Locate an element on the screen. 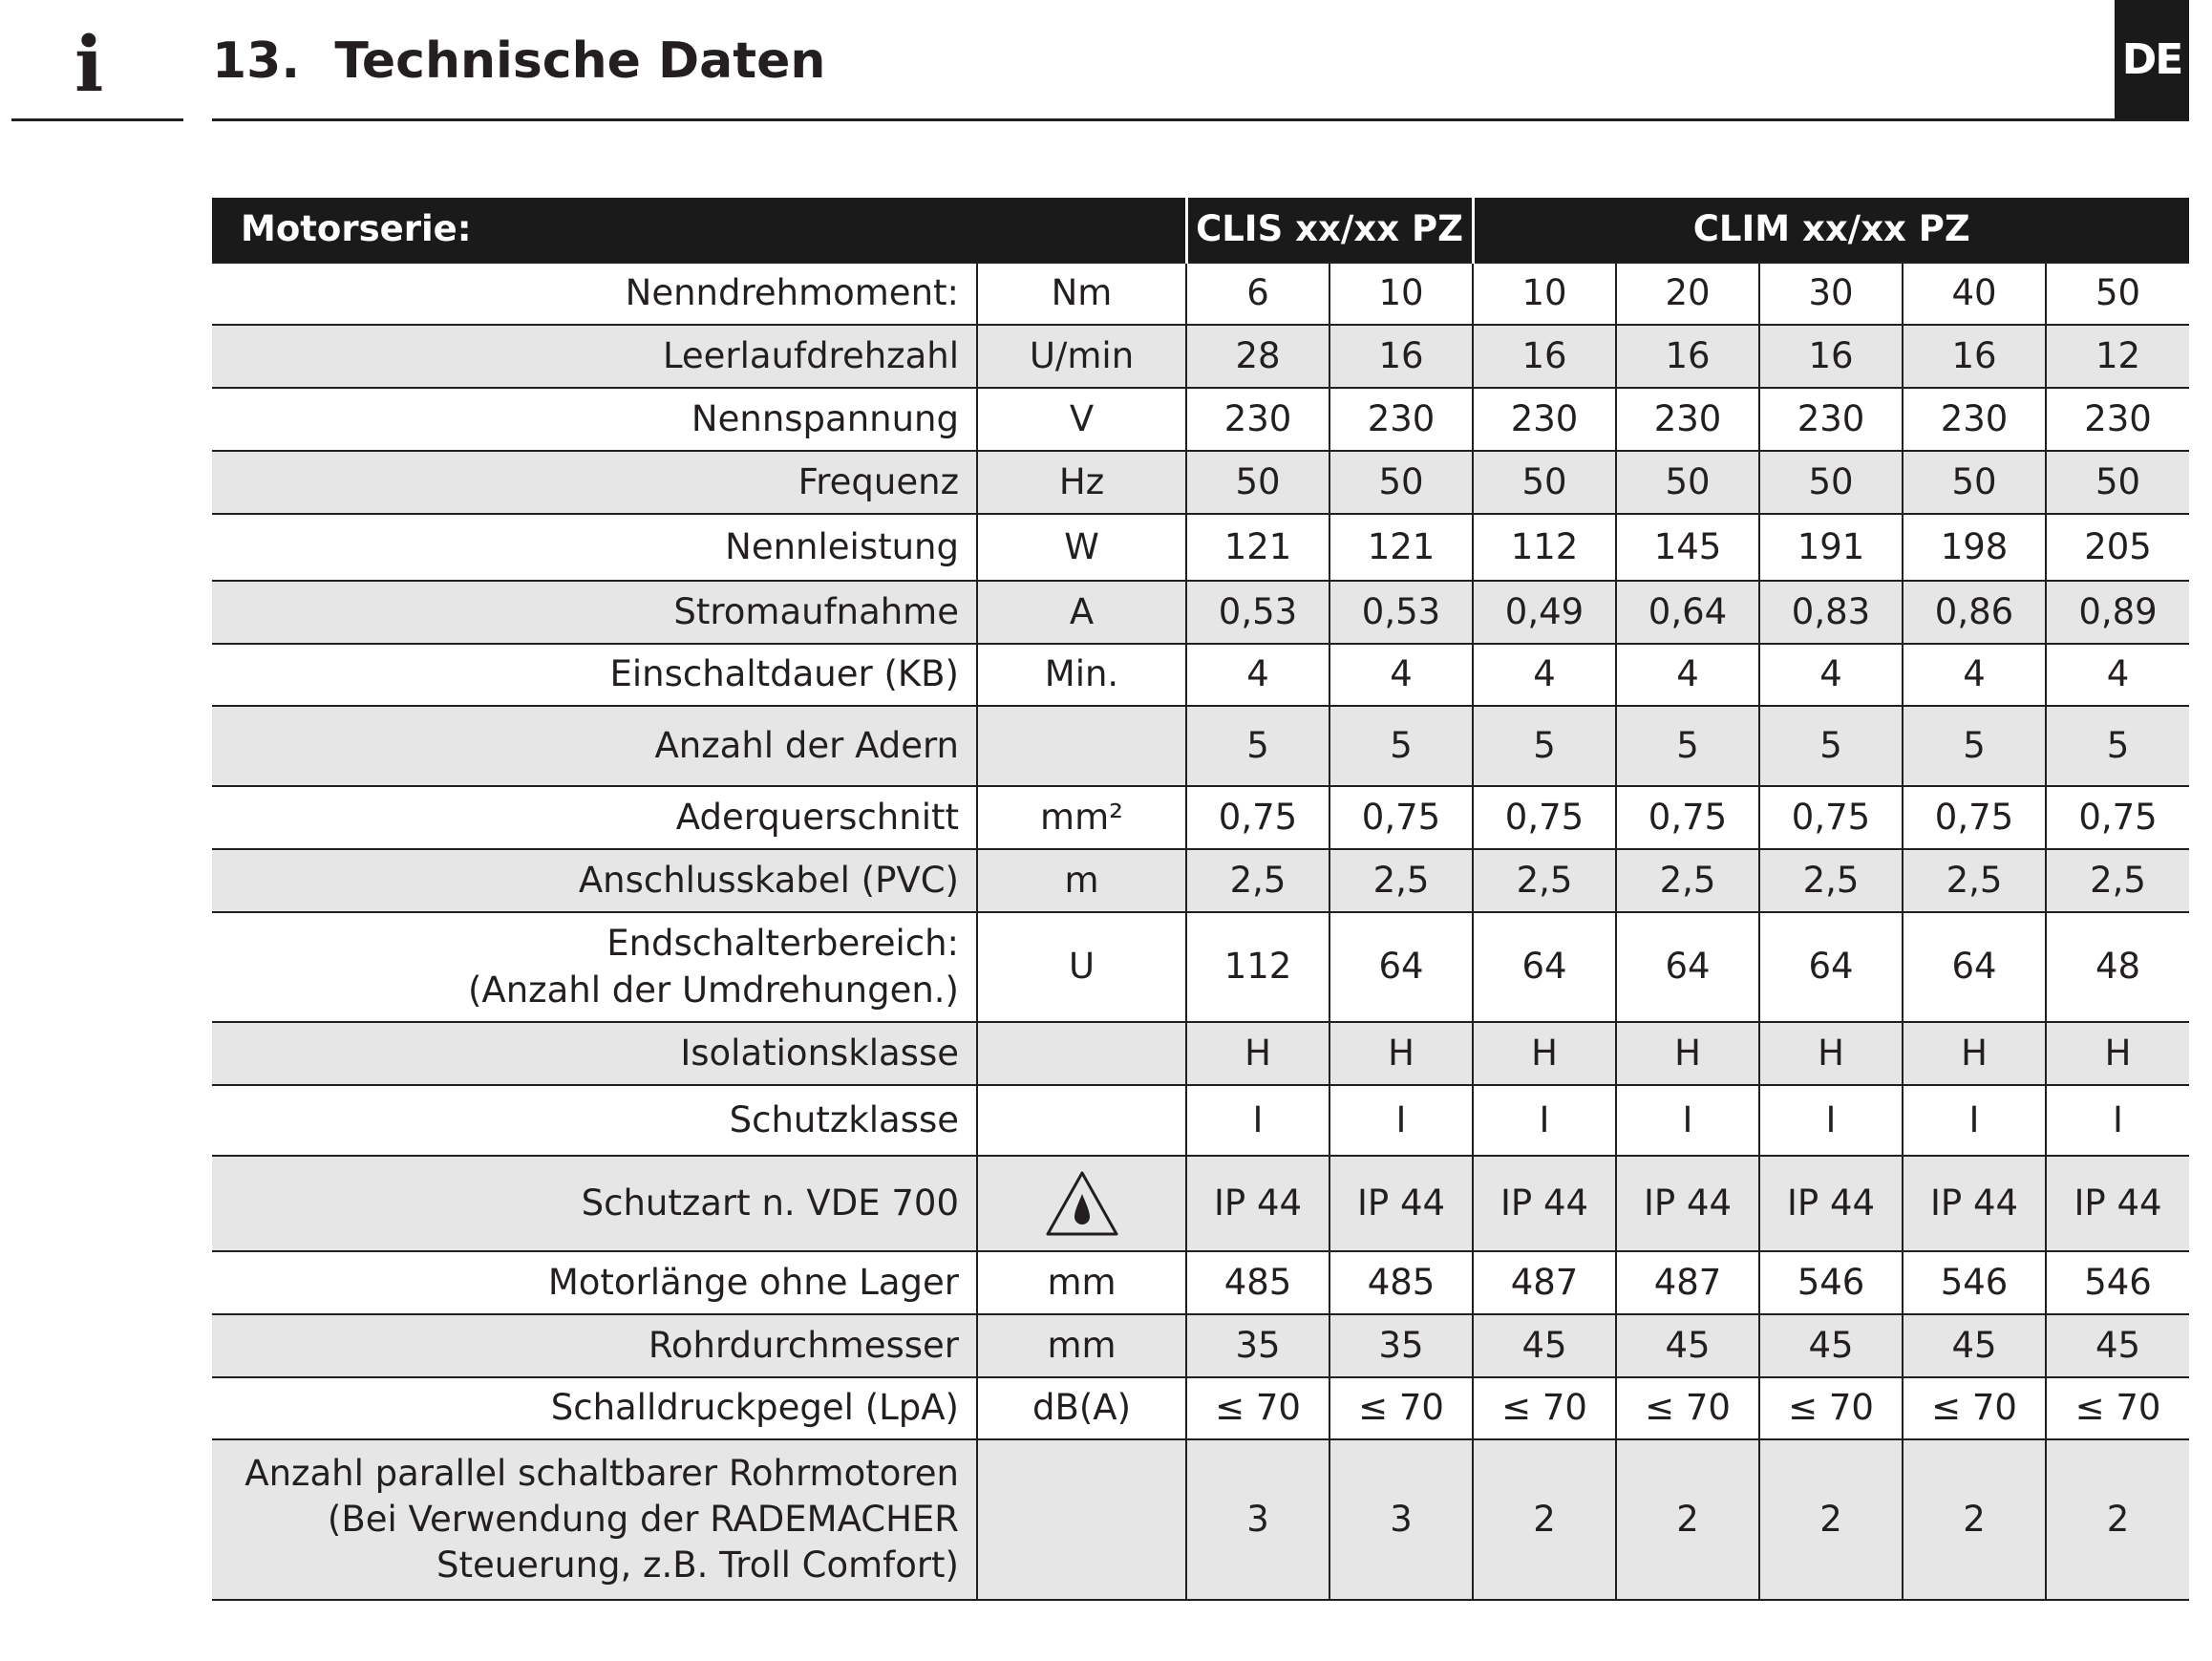  unit-cell: V is located at coordinates (1081, 419).